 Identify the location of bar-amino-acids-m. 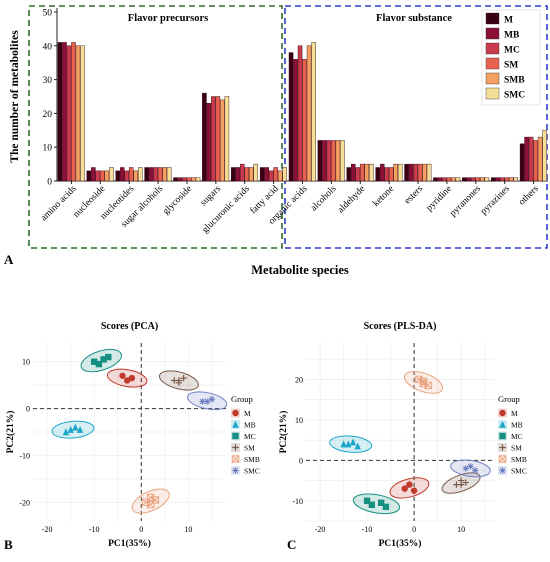
(60, 112).